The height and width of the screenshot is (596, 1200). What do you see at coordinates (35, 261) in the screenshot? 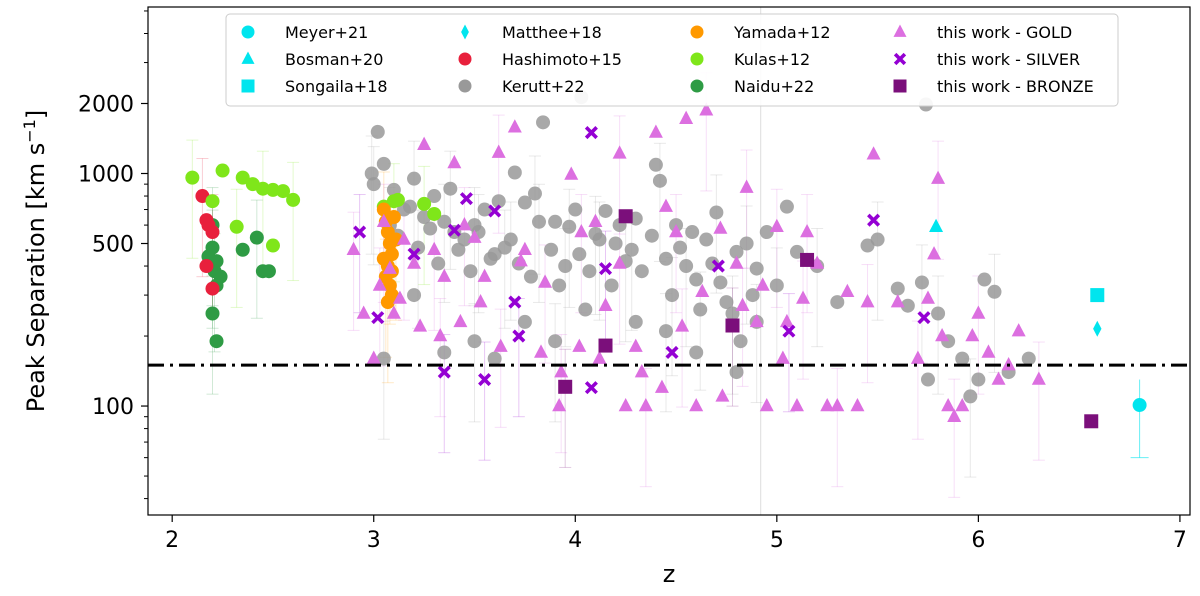
I see `y-axis-title: Peak Separation [km s−1]` at bounding box center [35, 261].